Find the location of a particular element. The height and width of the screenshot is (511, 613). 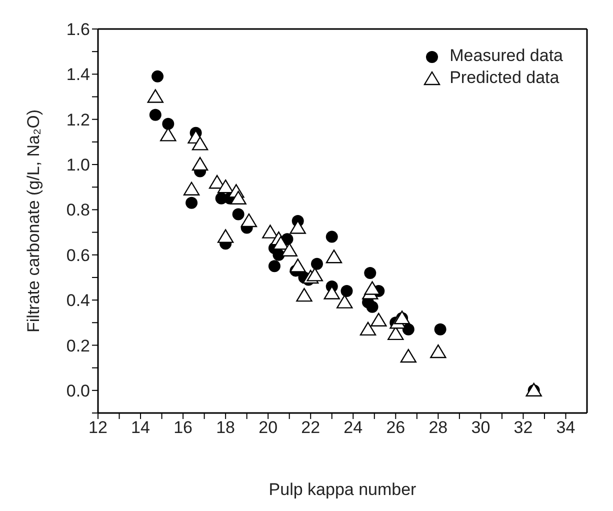

x-tick-label: 22 is located at coordinates (310, 428).